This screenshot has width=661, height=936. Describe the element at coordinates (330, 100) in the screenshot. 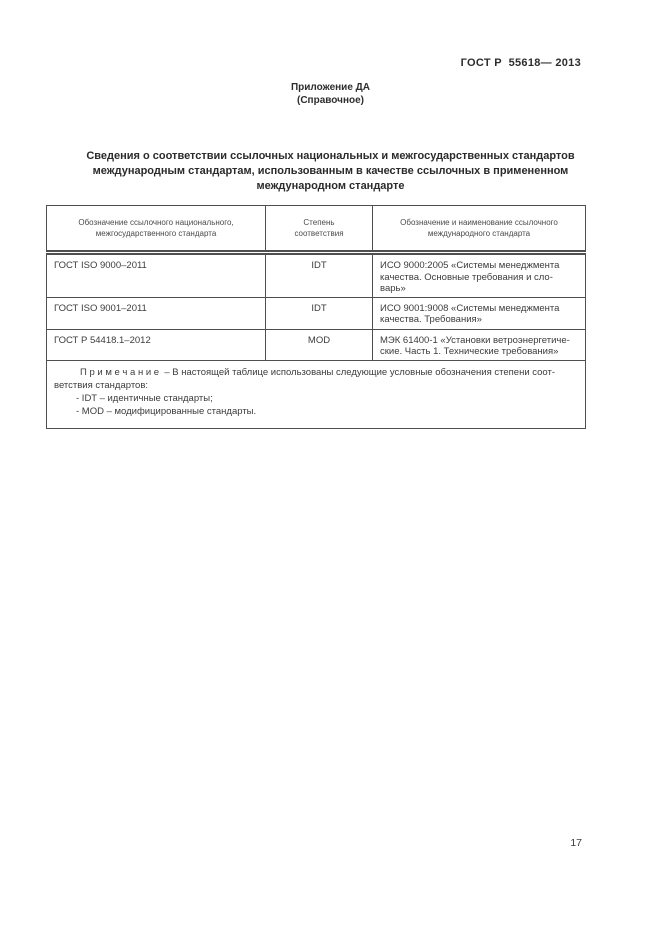

I see `appendix-subtitle: (Справочное)` at that location.